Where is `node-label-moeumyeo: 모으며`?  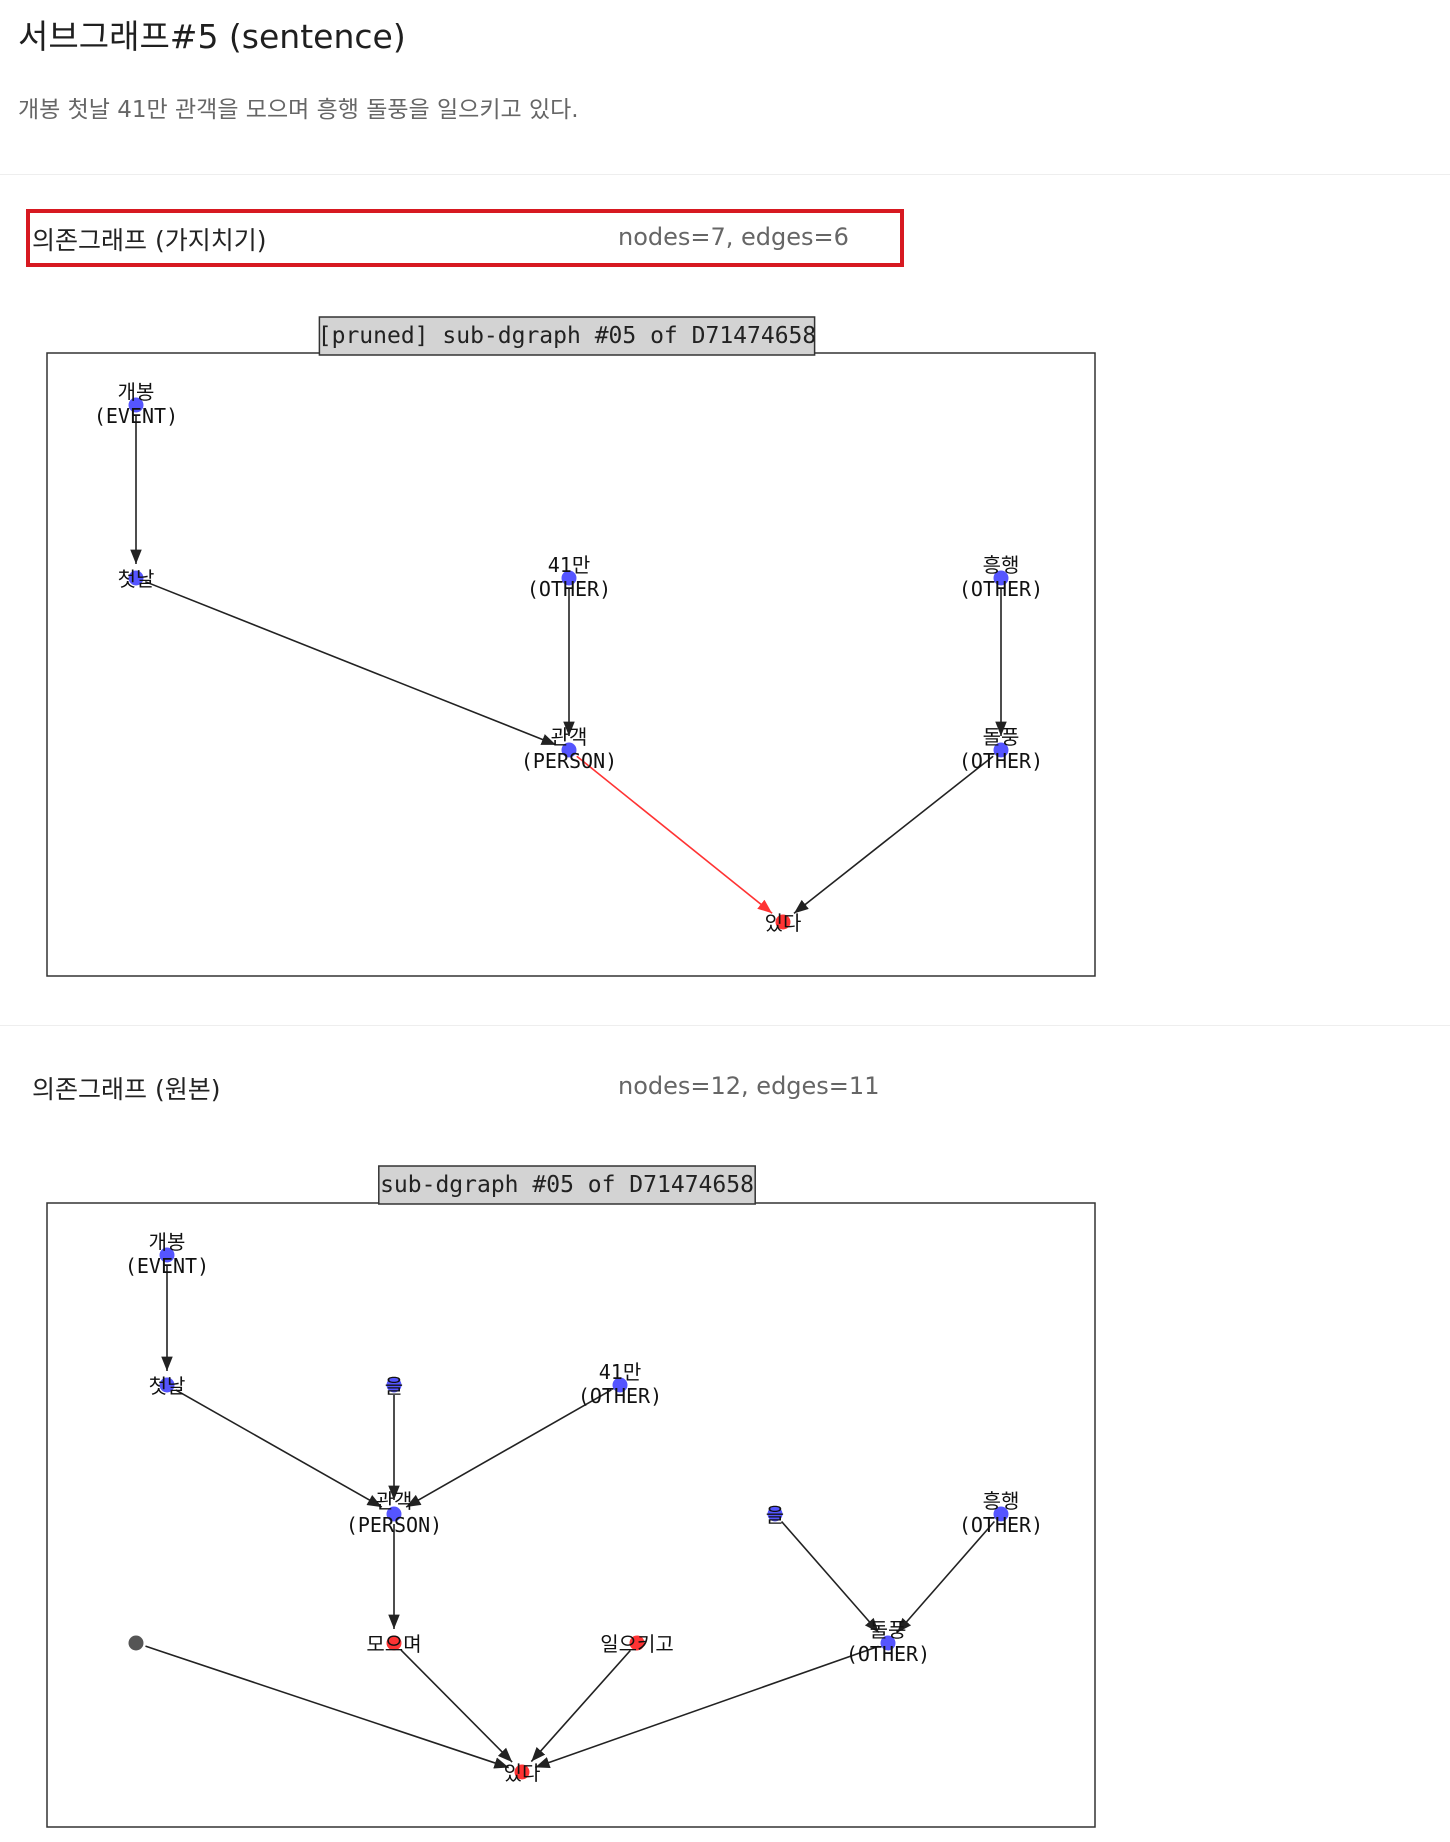 node-label-moeumyeo: 모으며 is located at coordinates (393, 1644).